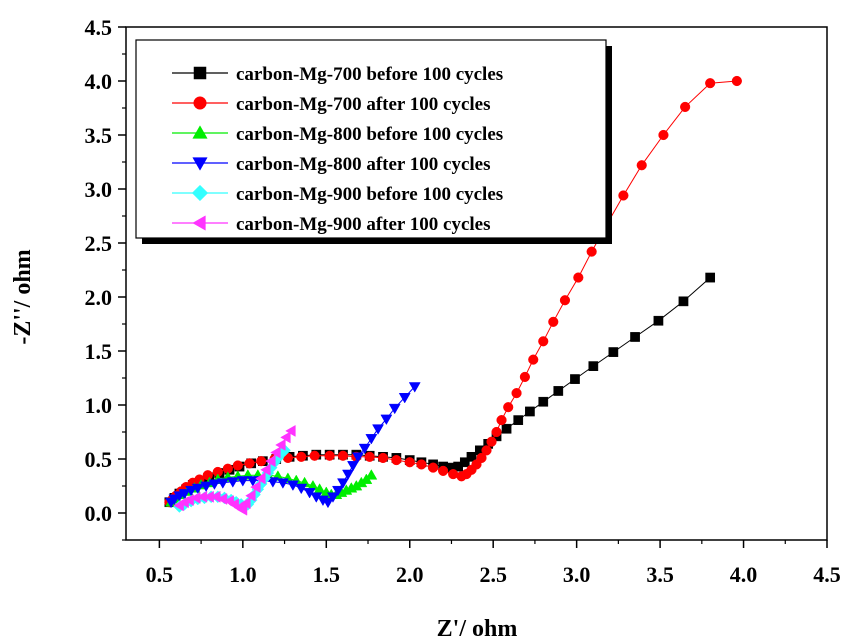 This screenshot has height=644, width=846. What do you see at coordinates (369, 74) in the screenshot?
I see `legend-label: carbon-Mg-700 before 100 cycles` at bounding box center [369, 74].